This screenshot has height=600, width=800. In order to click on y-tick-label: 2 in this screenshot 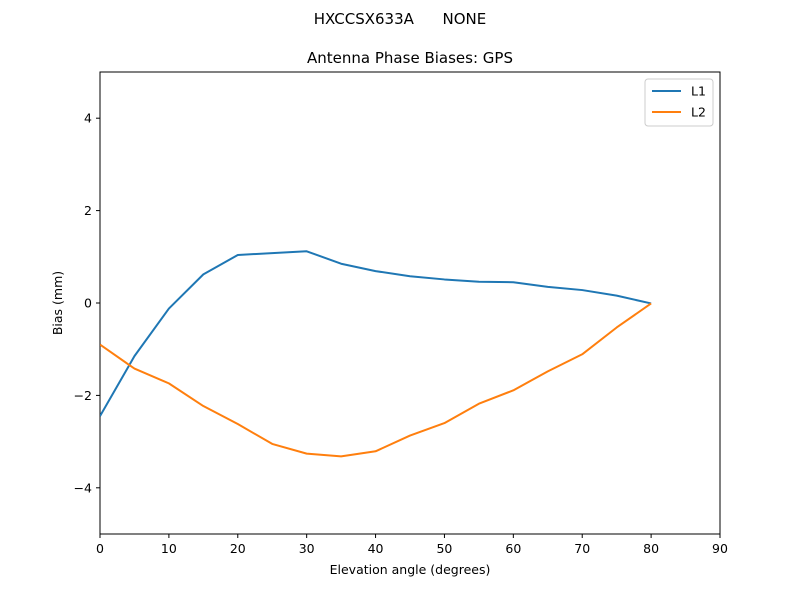, I will do `click(88, 210)`.